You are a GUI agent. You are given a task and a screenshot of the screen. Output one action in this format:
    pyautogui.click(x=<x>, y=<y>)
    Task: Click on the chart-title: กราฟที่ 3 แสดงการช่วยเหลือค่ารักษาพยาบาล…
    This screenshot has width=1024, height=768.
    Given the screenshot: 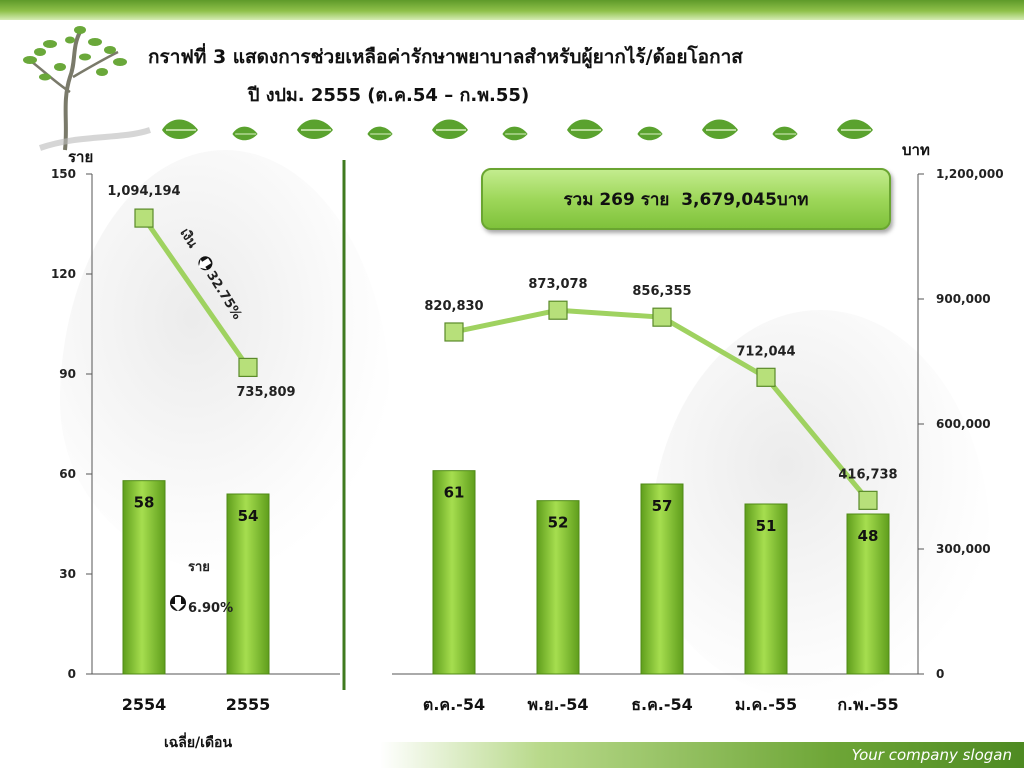 What is the action you would take?
    pyautogui.click(x=445, y=57)
    